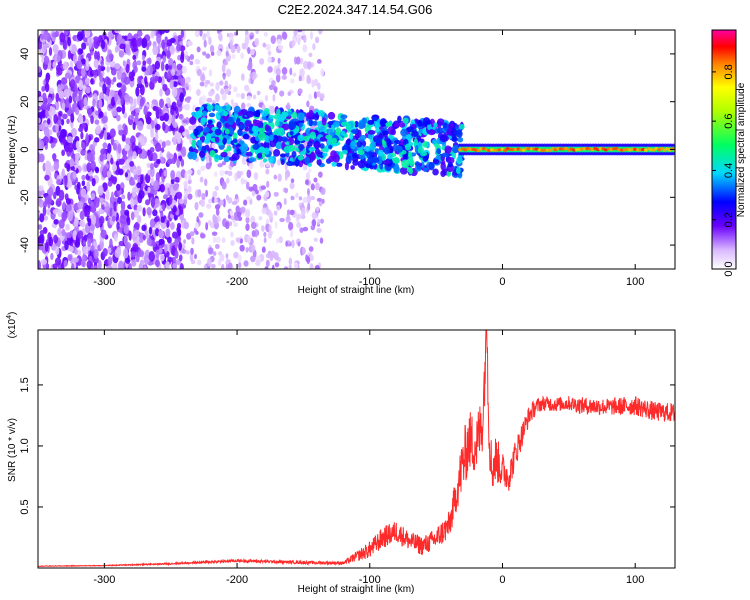 This screenshot has height=600, width=750. I want to click on chart-title: C2E2.2024.347.14.54.G06, so click(355, 9).